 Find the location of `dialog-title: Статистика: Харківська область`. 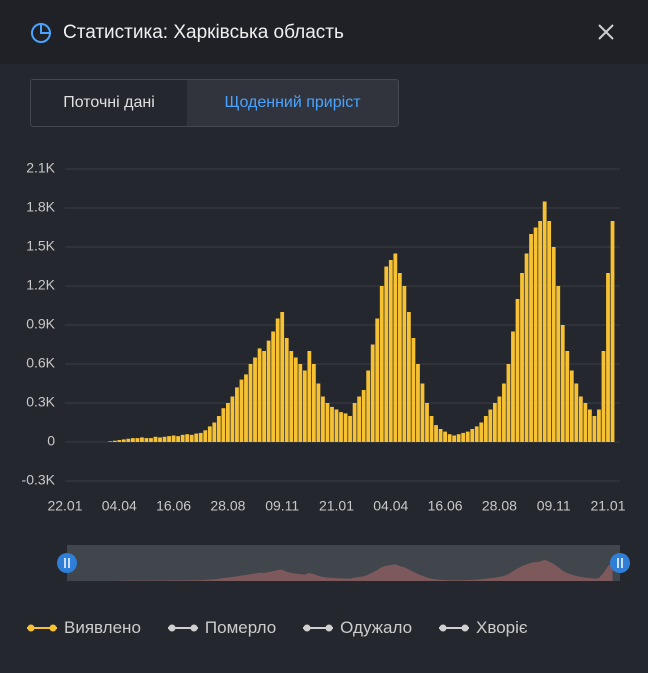

dialog-title: Статистика: Харківська область is located at coordinates (203, 32).